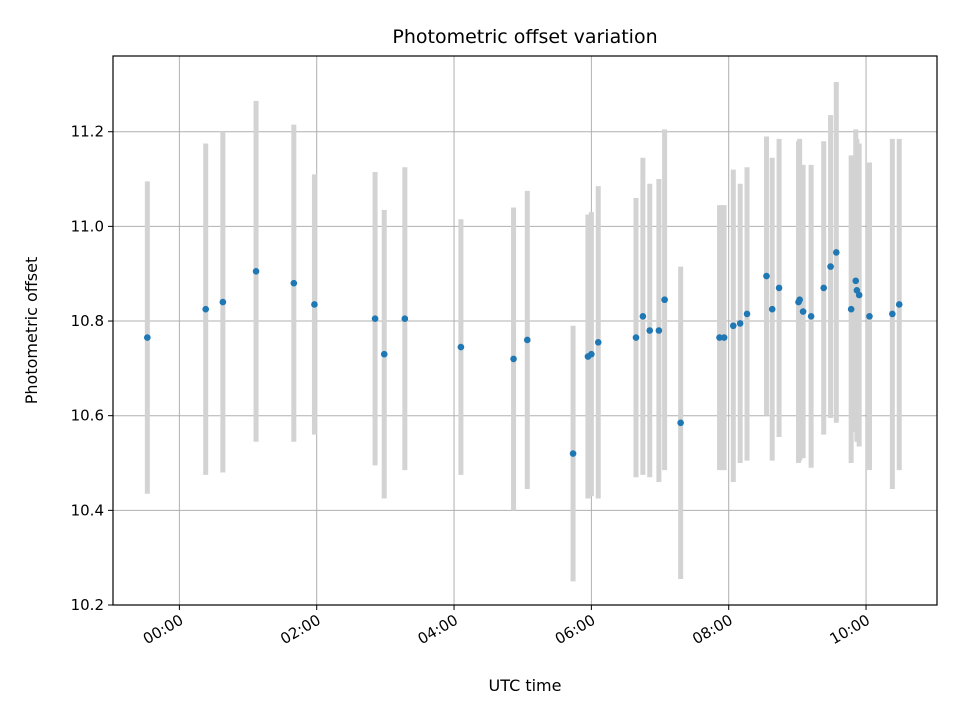  I want to click on y-axis-title: Photometric offset, so click(31, 331).